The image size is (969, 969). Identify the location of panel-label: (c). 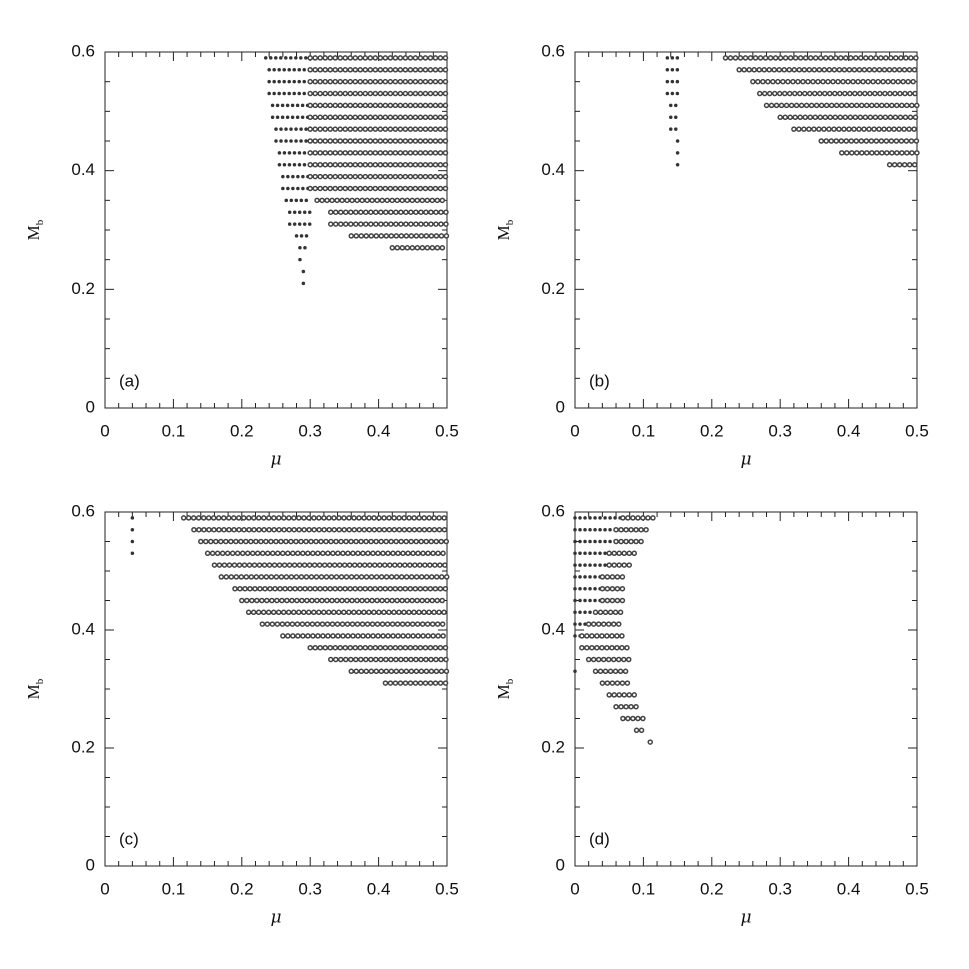
(129, 838).